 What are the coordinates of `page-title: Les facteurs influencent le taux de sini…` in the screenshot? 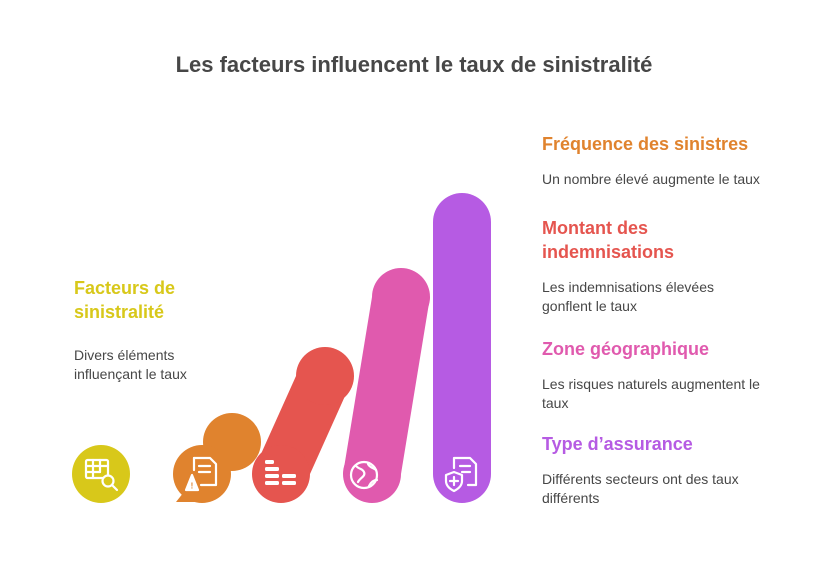 It's located at (414, 64).